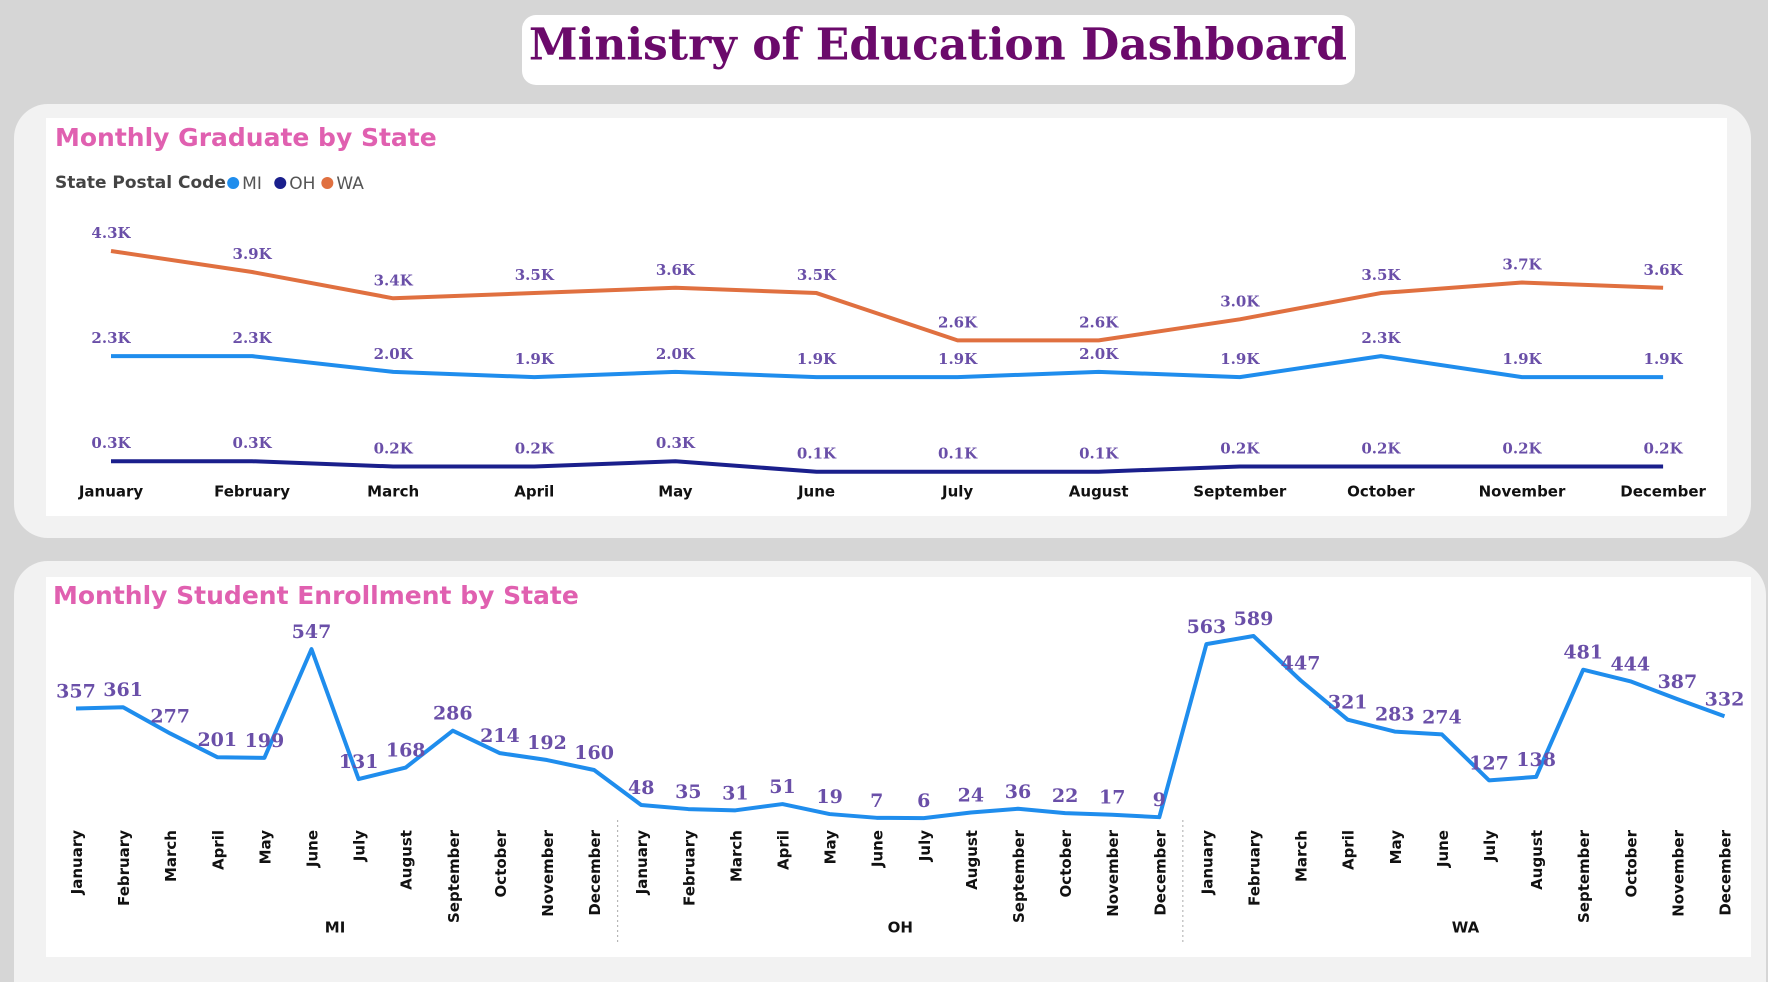  I want to click on group-label: MI, so click(335, 928).